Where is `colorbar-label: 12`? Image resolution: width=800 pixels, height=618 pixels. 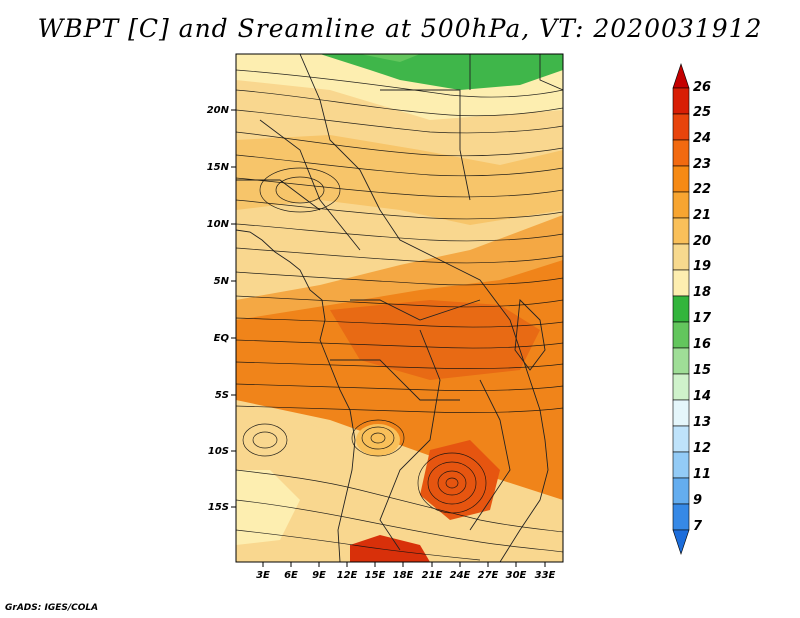 colorbar-label: 12 is located at coordinates (702, 448).